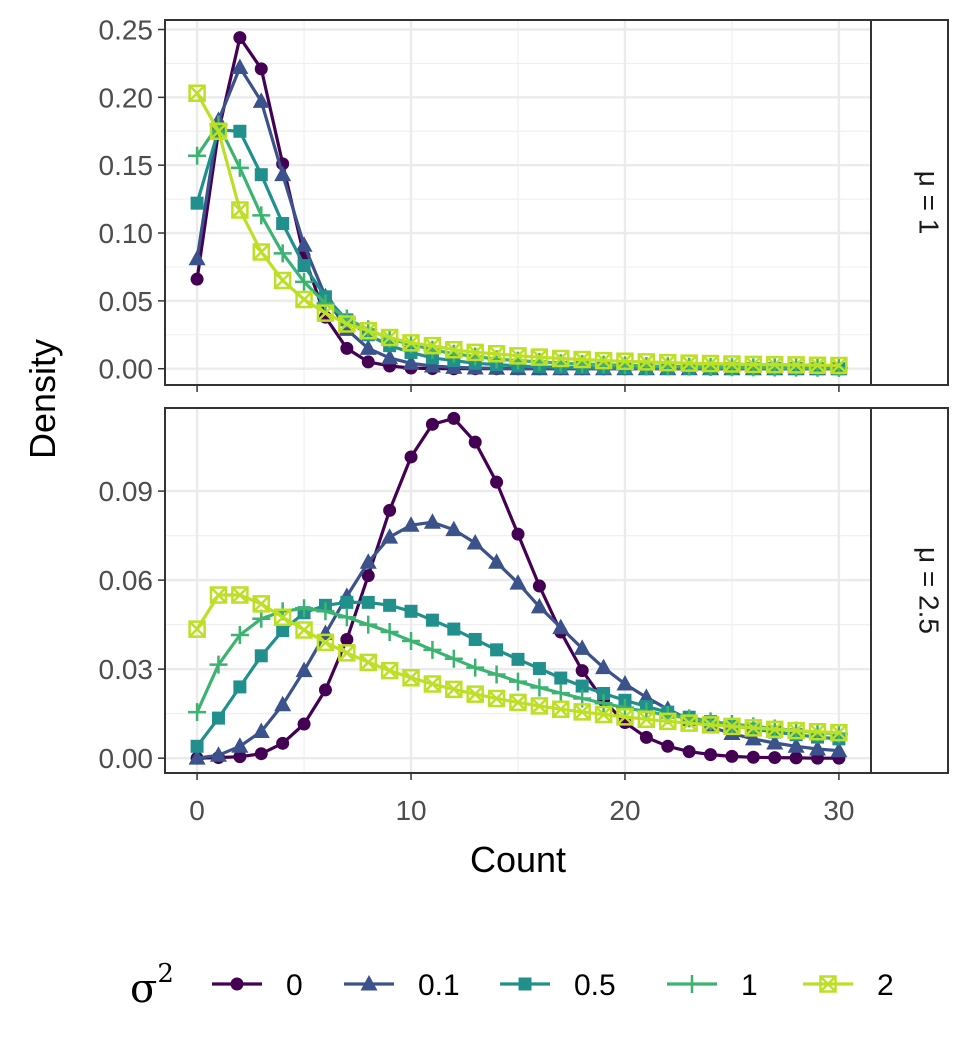 Image resolution: width=969 pixels, height=1061 pixels. Describe the element at coordinates (909, 590) in the screenshot. I see `strip-background` at that location.